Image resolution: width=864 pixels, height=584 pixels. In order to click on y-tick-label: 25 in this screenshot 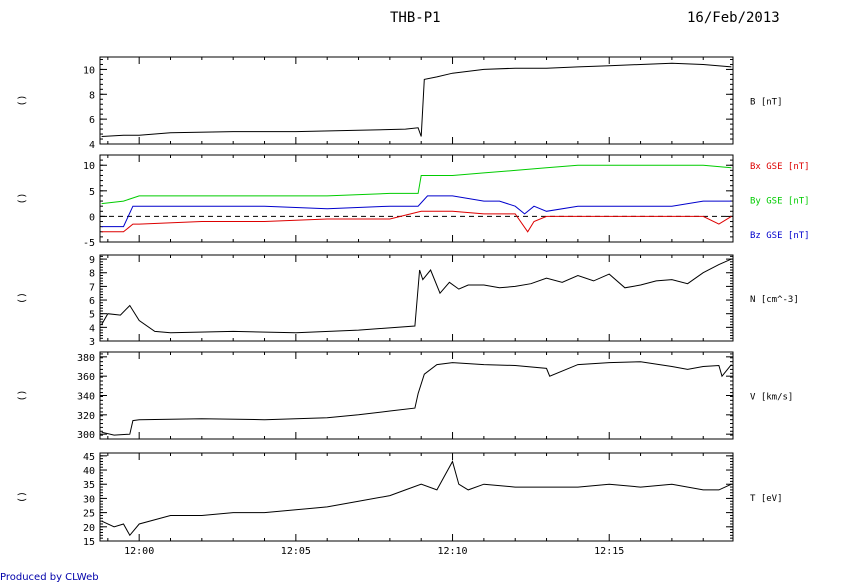, I will do `click(89, 514)`.